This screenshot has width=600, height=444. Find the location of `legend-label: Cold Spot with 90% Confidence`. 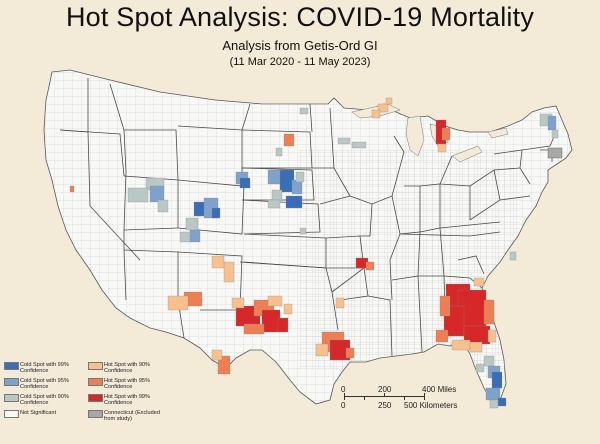

legend-label: Cold Spot with 90% Confidence is located at coordinates (44, 400).